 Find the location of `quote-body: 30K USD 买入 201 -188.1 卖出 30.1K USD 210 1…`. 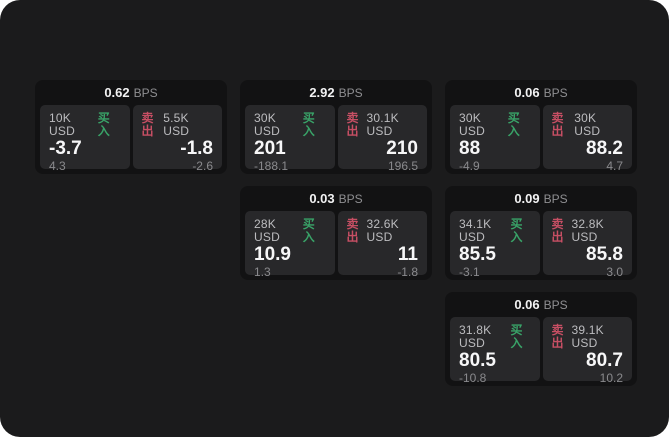

quote-body: 30K USD 买入 201 -188.1 卖出 30.1K USD 210 1… is located at coordinates (336, 139).